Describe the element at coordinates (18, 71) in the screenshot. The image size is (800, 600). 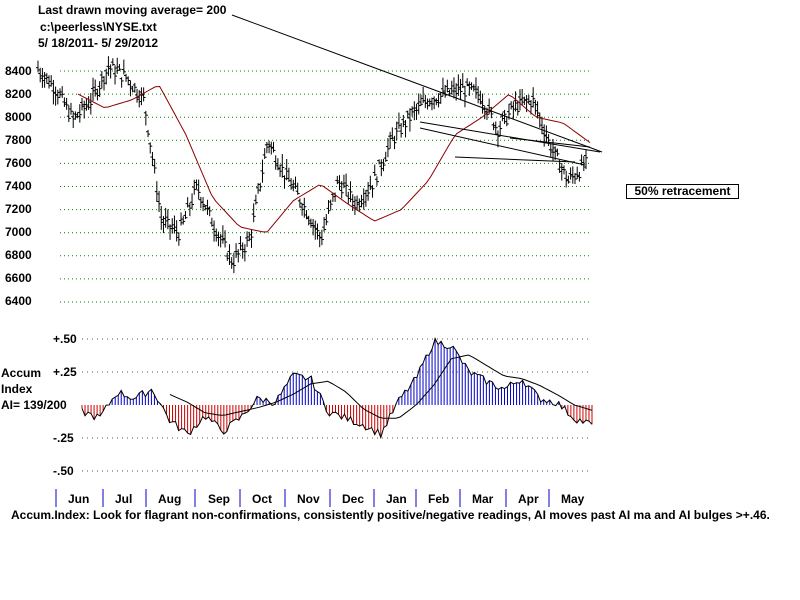
I see `price-tick-label: 8400` at that location.